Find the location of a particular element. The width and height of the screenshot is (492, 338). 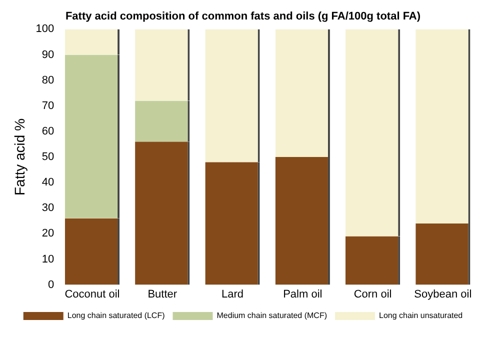

x-tick-label: Corn oil is located at coordinates (373, 294).